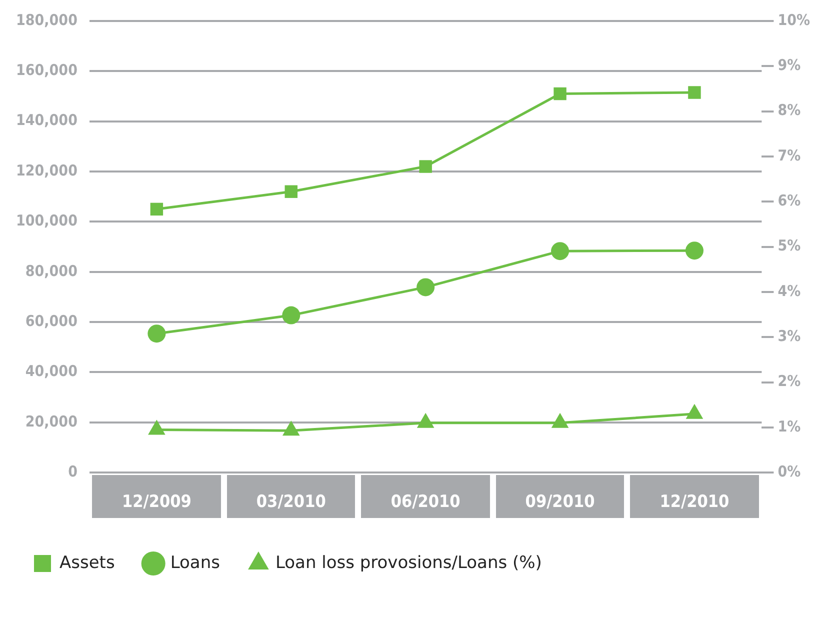  I want to click on y2-tick-label: 9%, so click(790, 65).